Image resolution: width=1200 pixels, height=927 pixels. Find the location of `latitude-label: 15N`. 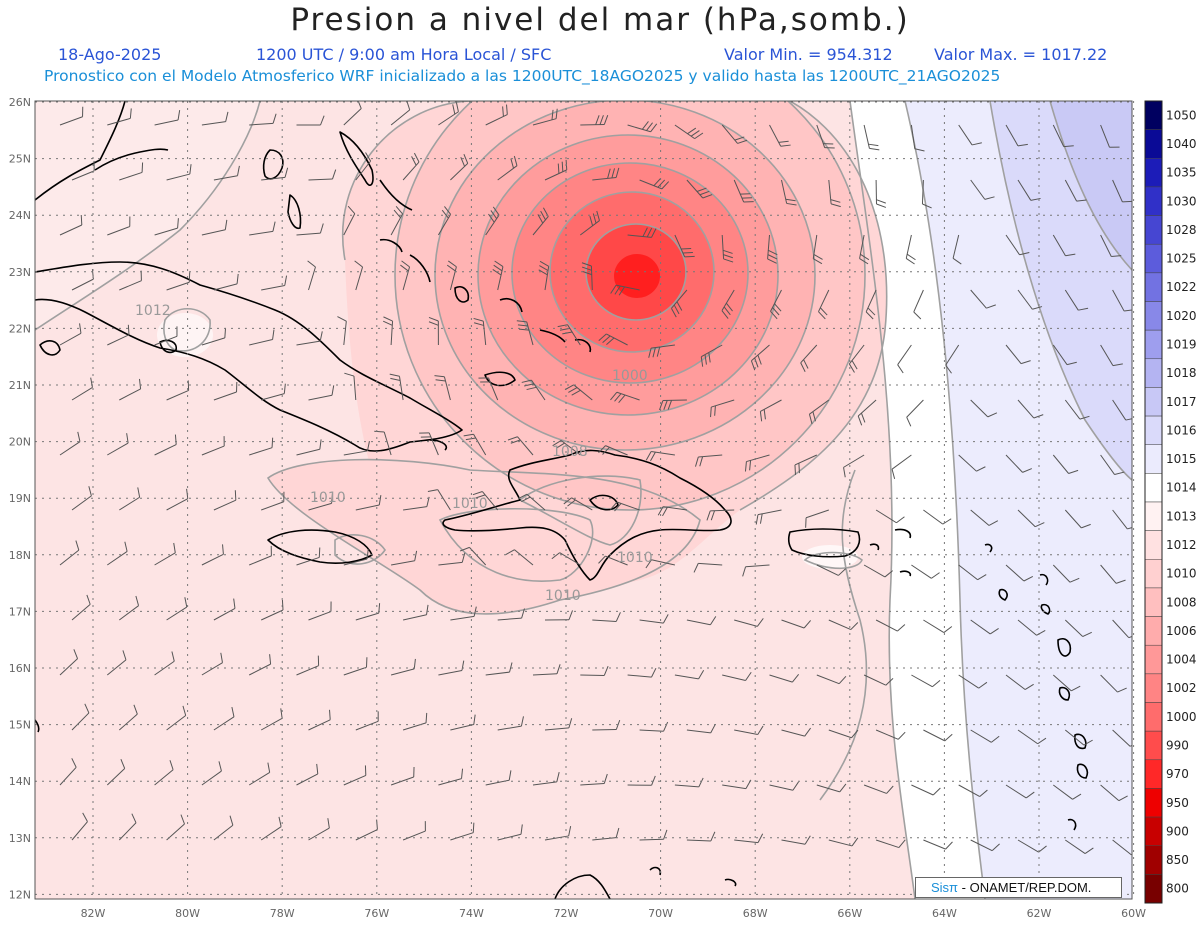

latitude-label: 15N is located at coordinates (20, 725).